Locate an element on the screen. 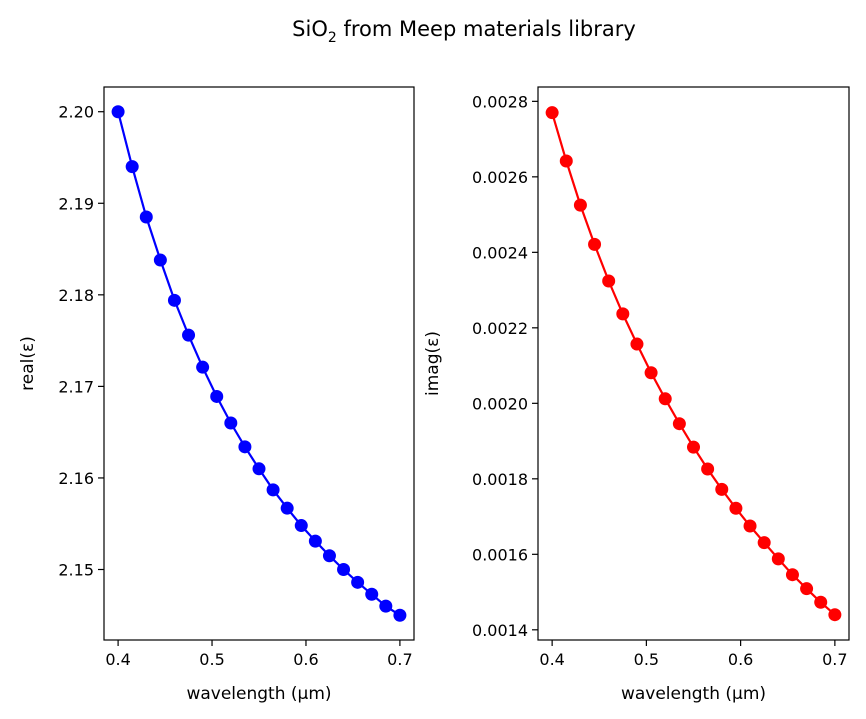 This screenshot has width=866, height=719. figure-title: SiO2 from Meep materials library is located at coordinates (464, 31).